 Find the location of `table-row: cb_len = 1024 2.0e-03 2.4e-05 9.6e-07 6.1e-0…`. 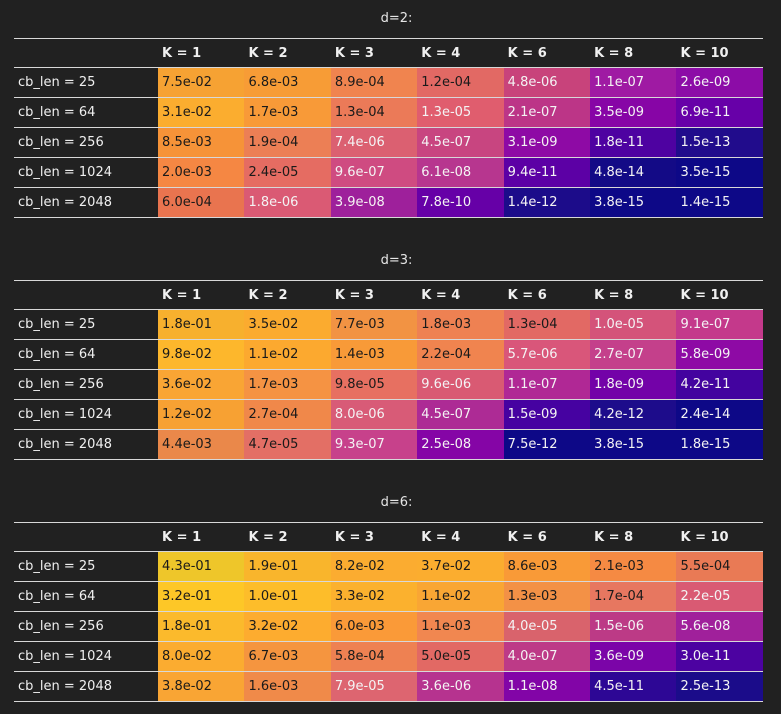

table-row: cb_len = 1024 2.0e-03 2.4e-05 9.6e-07 6.1e-0… is located at coordinates (388, 172).